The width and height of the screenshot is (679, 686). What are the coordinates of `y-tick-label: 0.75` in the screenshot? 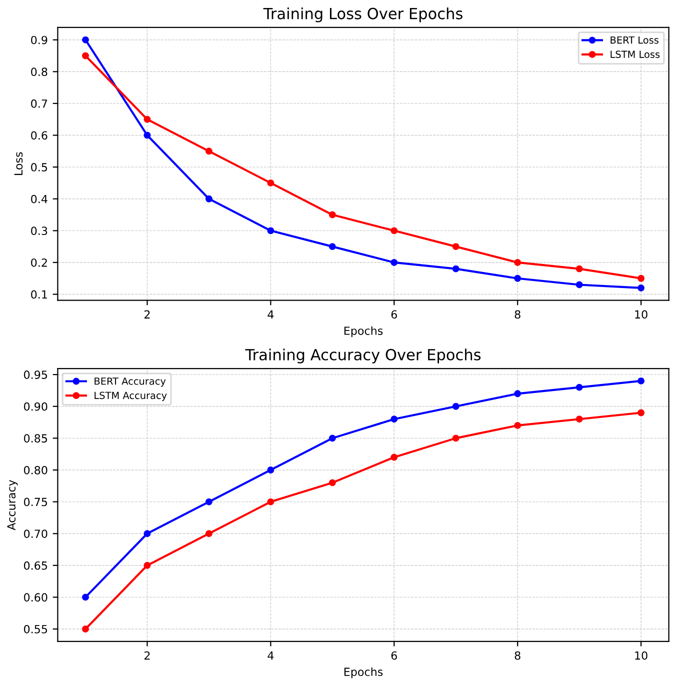 It's located at (36, 502).